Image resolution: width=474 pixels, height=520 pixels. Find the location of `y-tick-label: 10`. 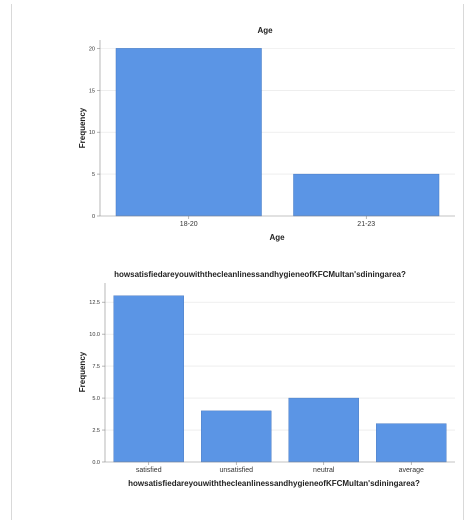

y-tick-label: 10 is located at coordinates (92, 133).